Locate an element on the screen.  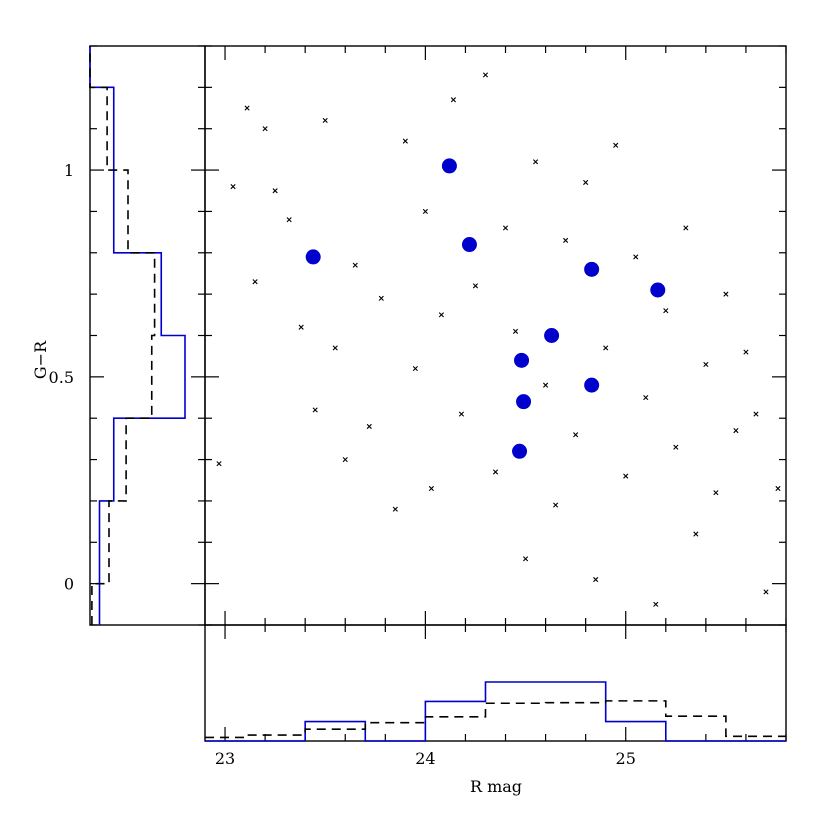
left-histogram-dashed is located at coordinates (122, 335).